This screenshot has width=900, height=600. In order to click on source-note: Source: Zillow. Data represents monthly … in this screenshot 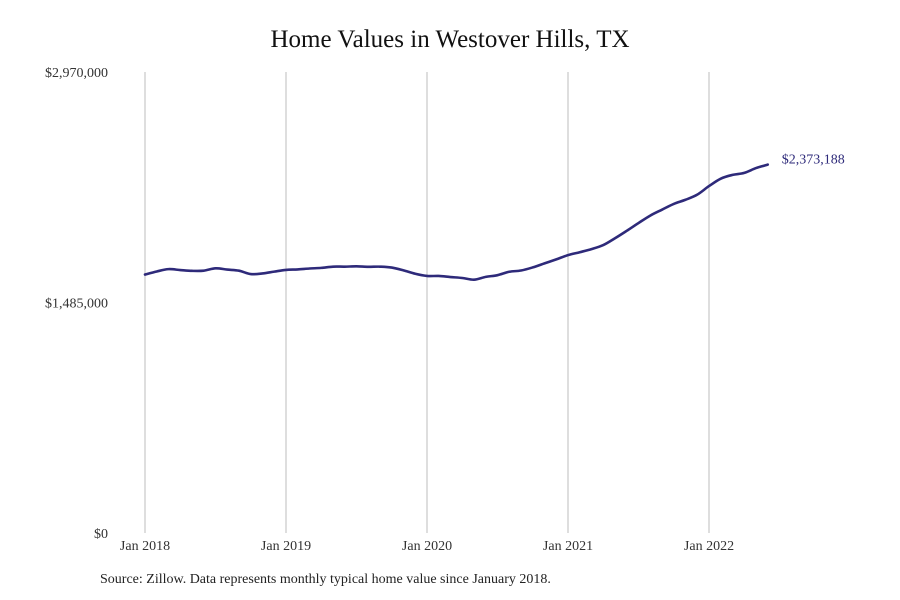, I will do `click(325, 579)`.